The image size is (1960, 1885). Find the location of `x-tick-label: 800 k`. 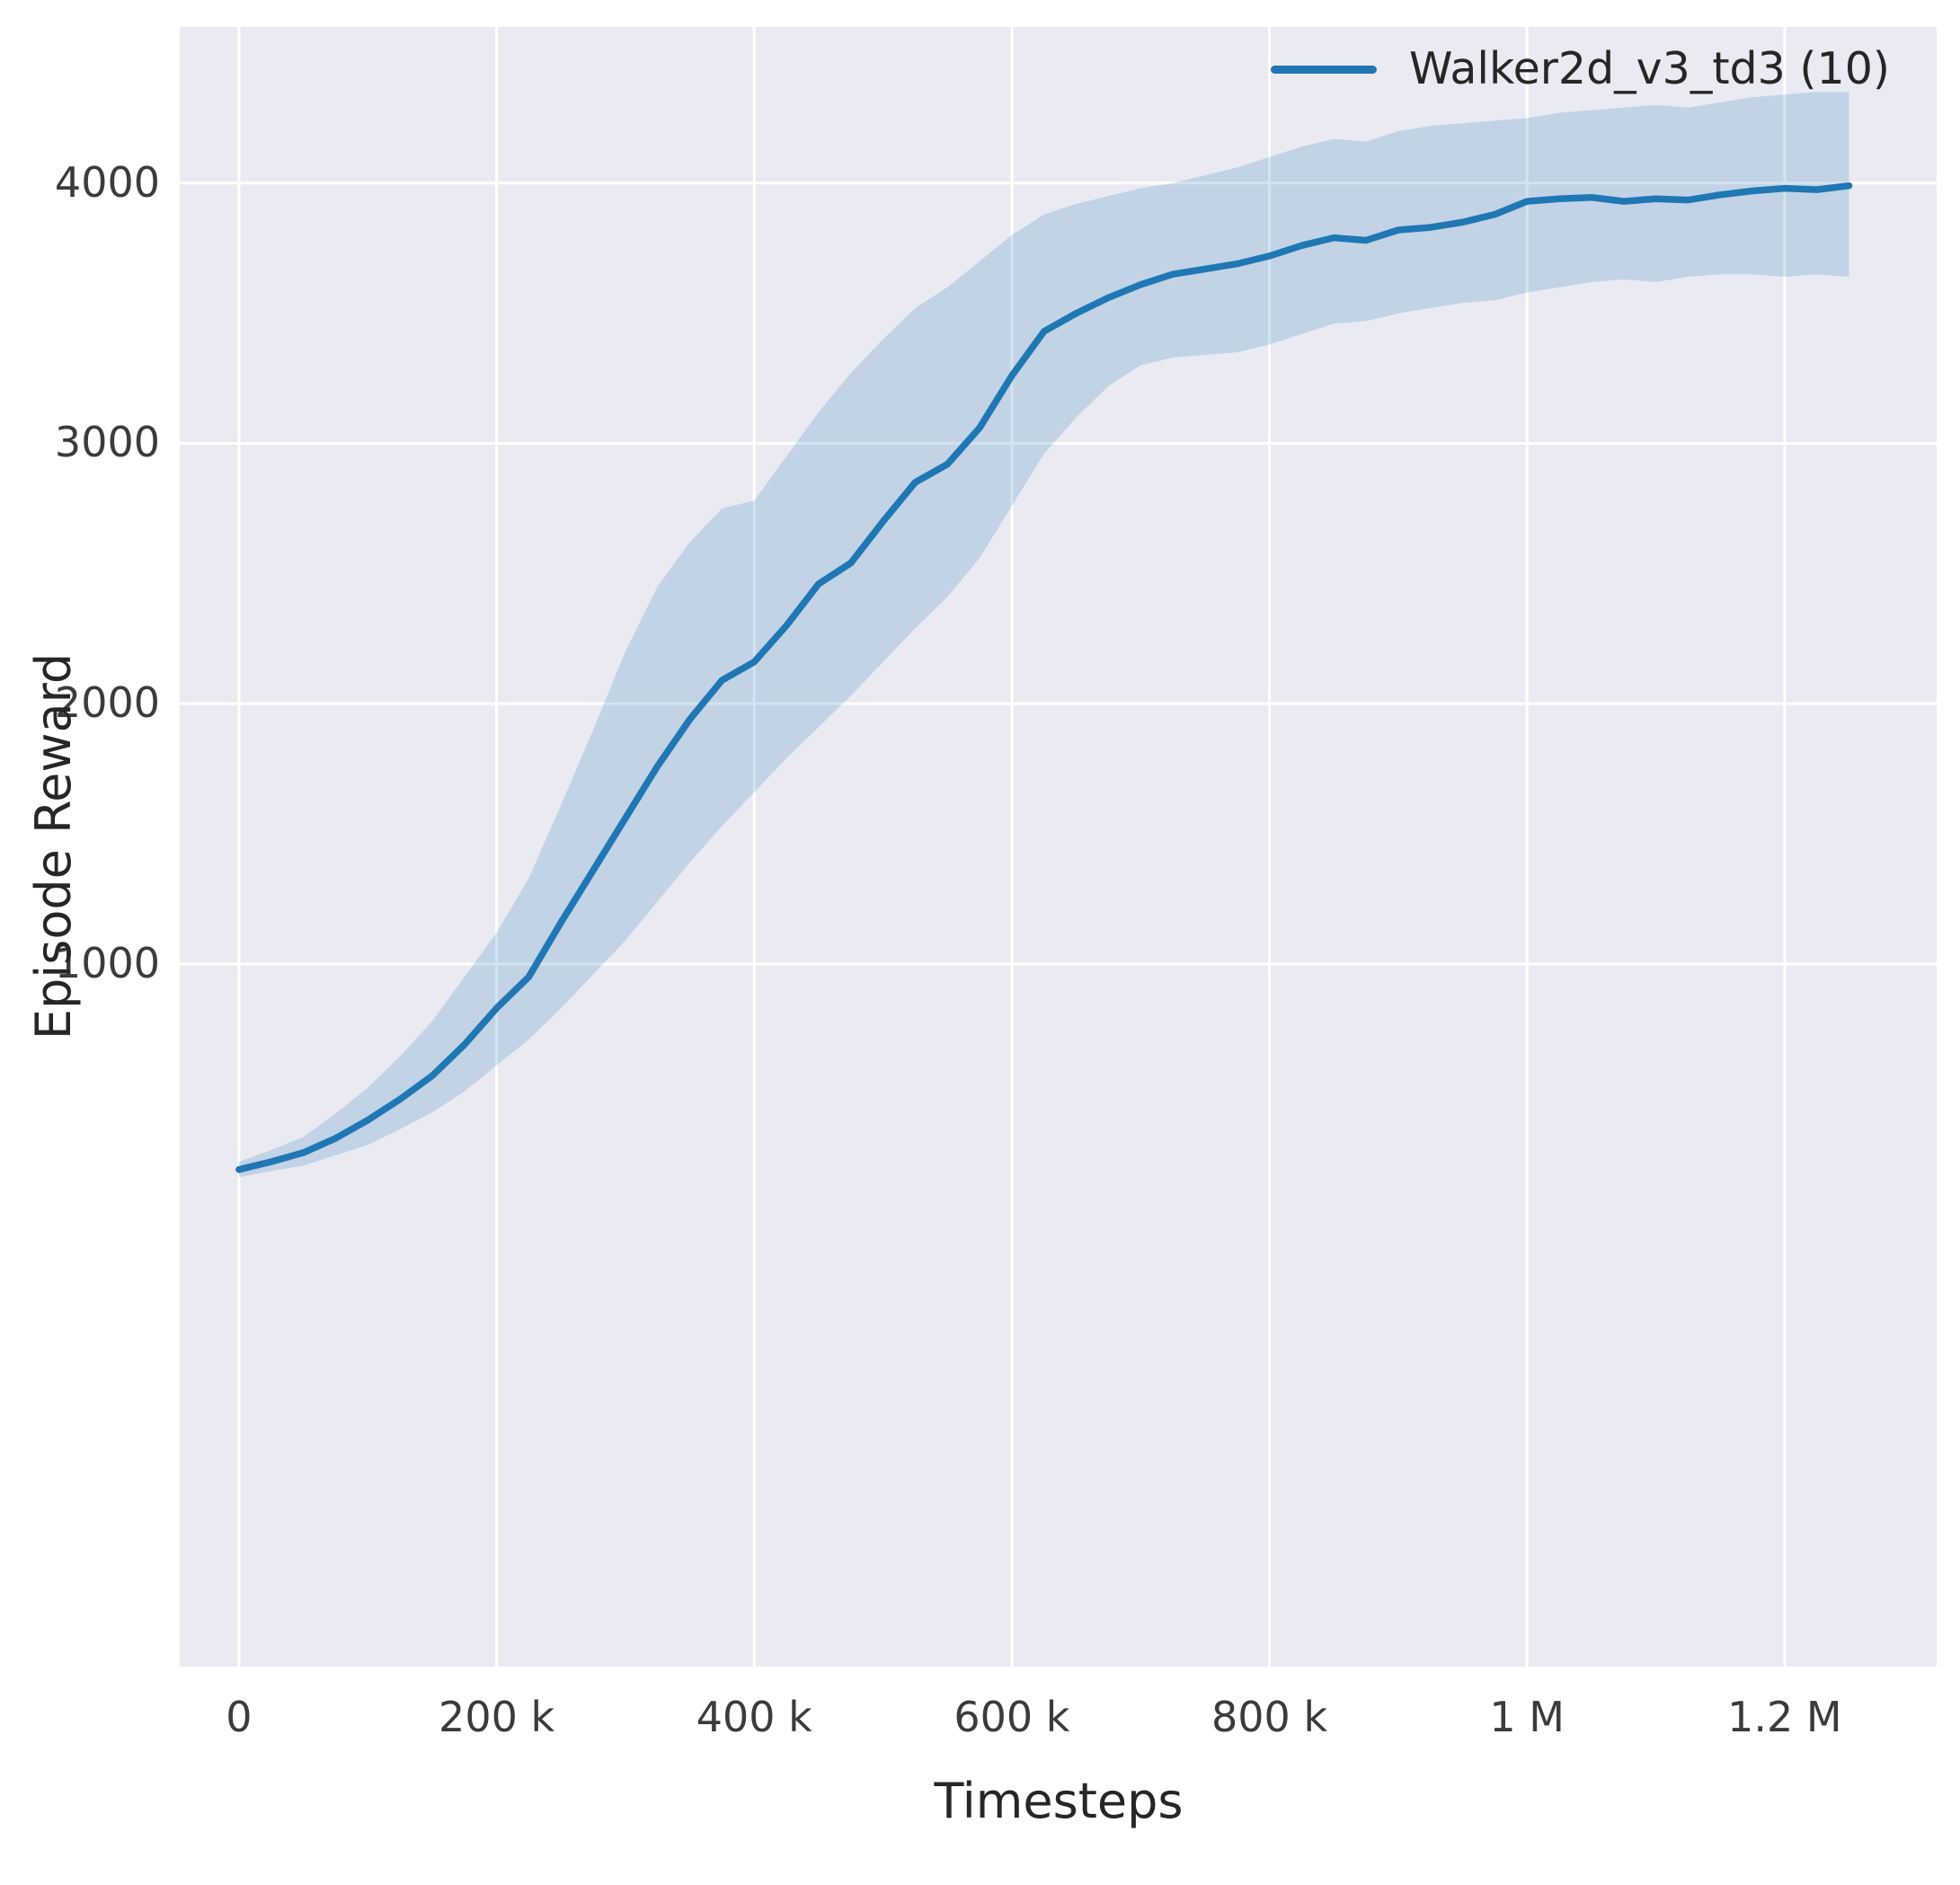

x-tick-label: 800 k is located at coordinates (1269, 1717).